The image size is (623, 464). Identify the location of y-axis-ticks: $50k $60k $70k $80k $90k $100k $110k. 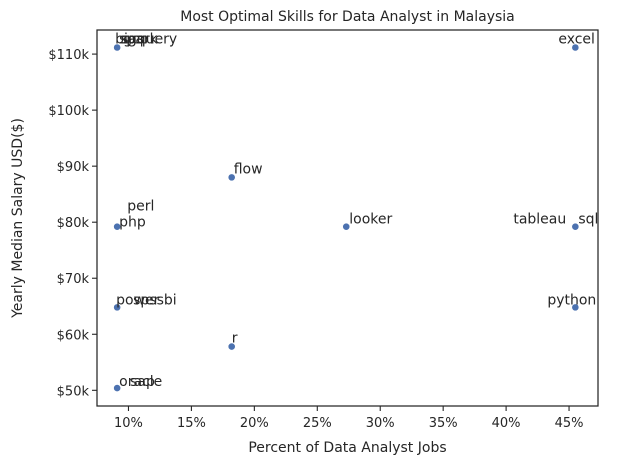
(72, 223).